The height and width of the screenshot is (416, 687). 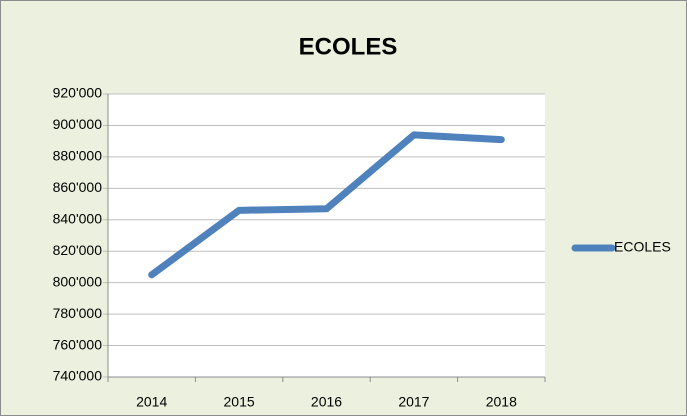 I want to click on y-tick-label: 900'000, so click(x=78, y=124).